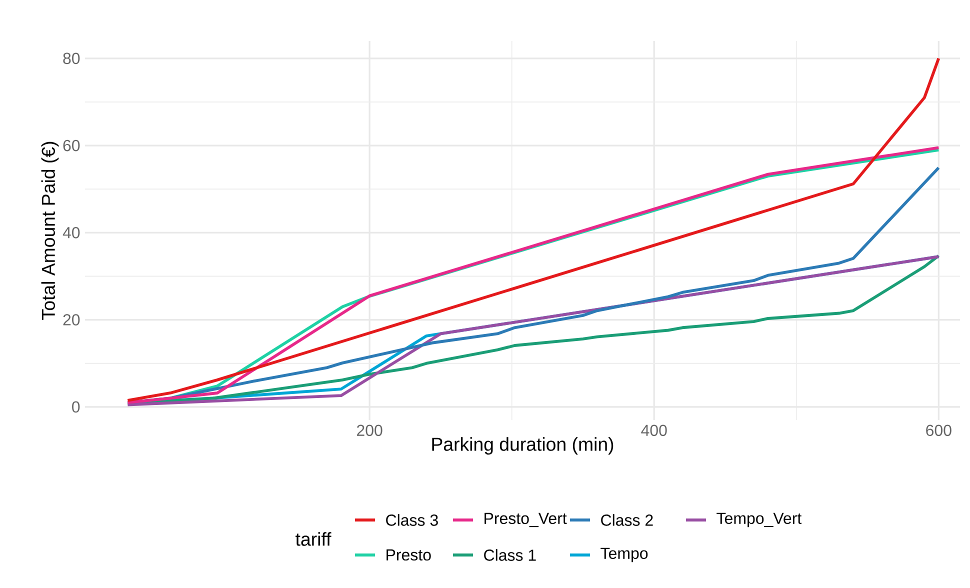 This screenshot has height=588, width=970. I want to click on y-tick-label: 20, so click(71, 320).